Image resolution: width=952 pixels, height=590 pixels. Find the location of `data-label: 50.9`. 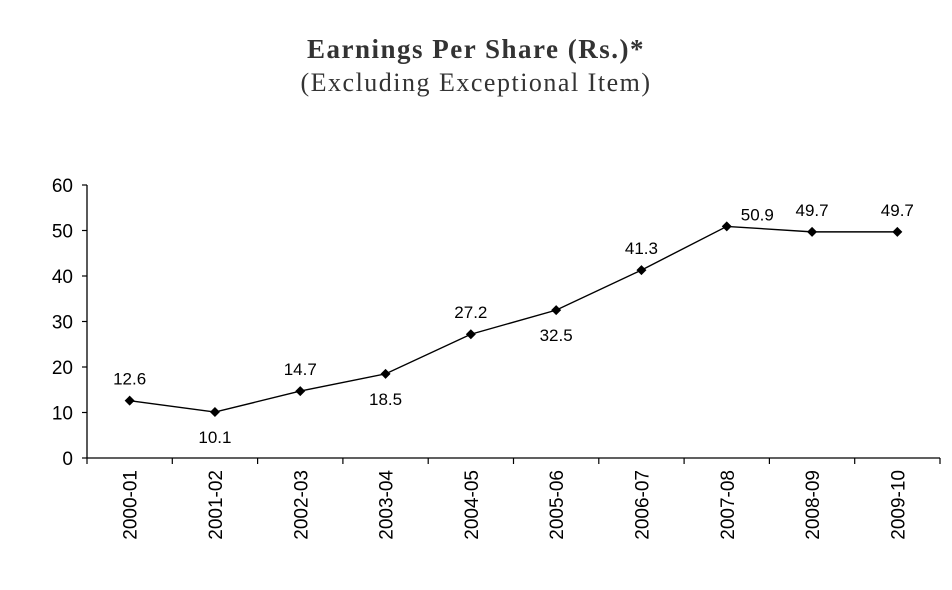

data-label: 50.9 is located at coordinates (757, 214).